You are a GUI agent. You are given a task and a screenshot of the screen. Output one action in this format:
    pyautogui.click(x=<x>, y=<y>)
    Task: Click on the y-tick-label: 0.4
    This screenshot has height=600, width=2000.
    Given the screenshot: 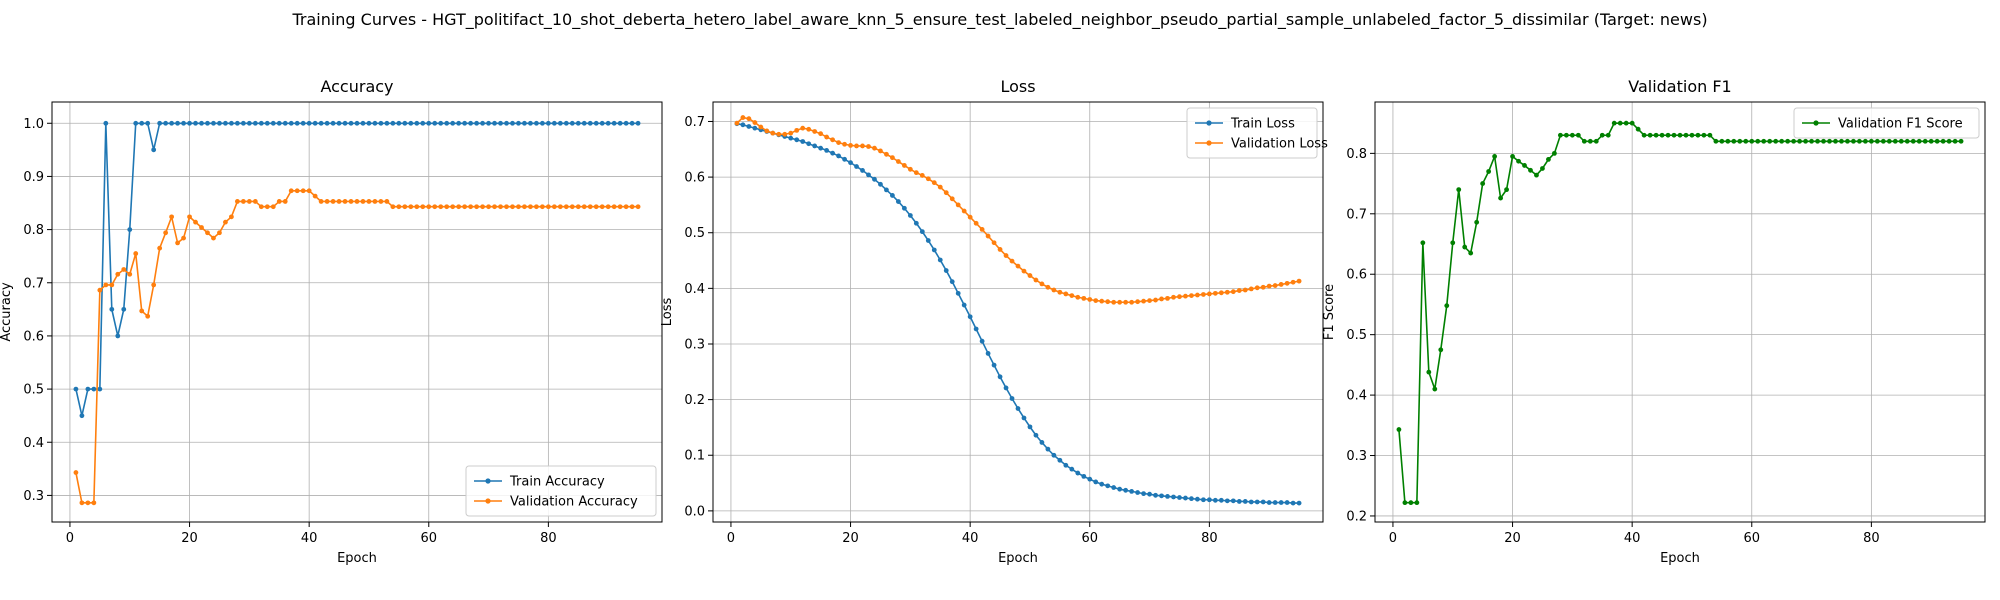 What is the action you would take?
    pyautogui.click(x=694, y=289)
    